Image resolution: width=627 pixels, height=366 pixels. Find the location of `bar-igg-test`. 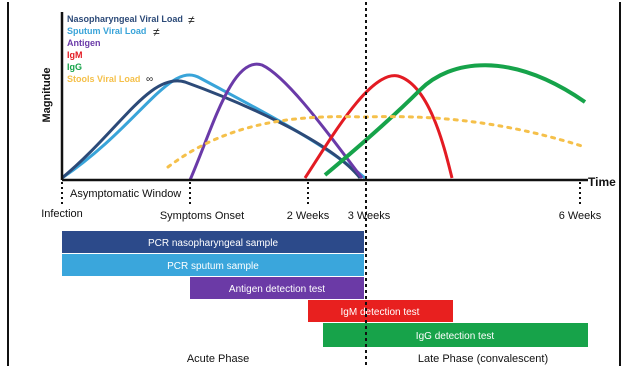

bar-igg-test is located at coordinates (455, 335).